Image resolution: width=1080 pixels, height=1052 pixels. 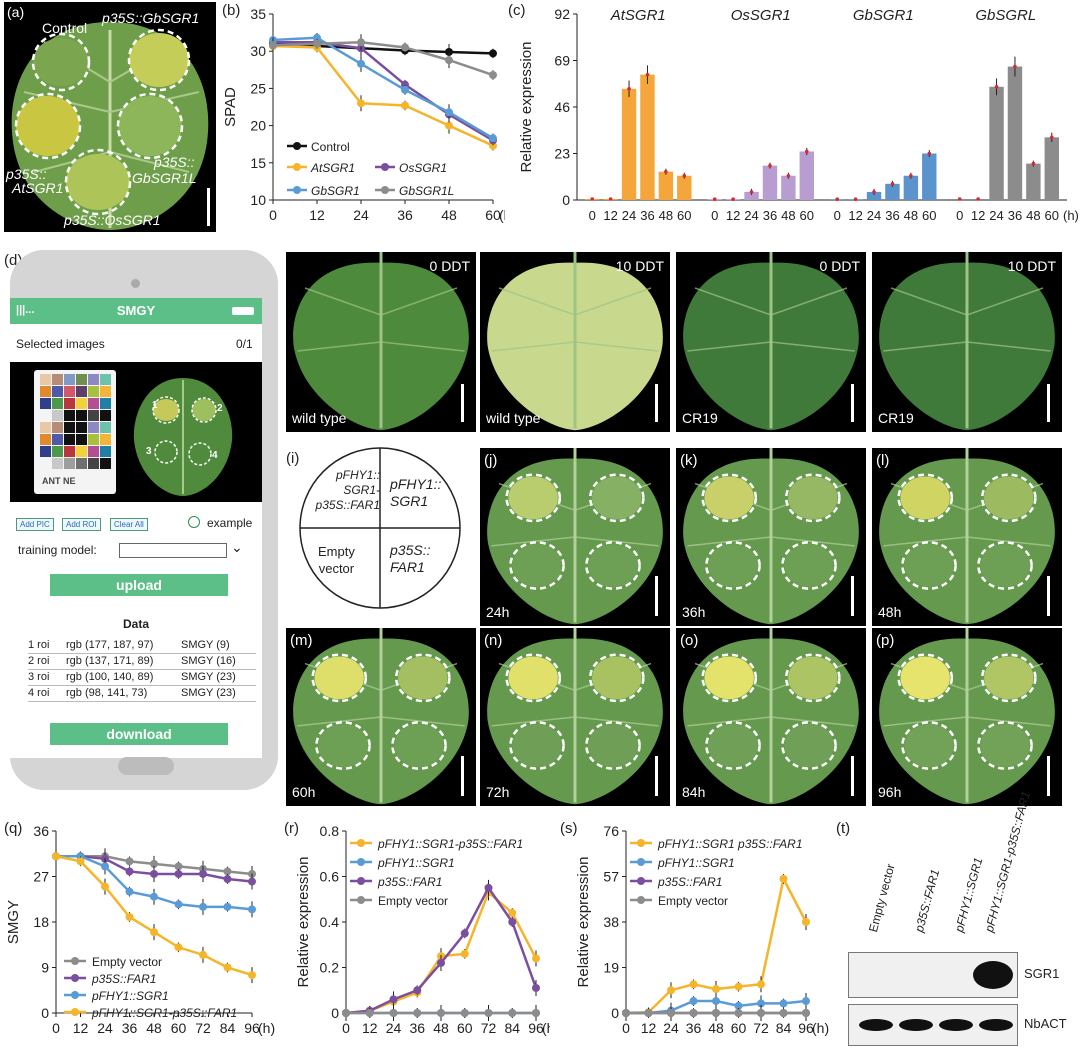 What do you see at coordinates (967, 717) in the screenshot?
I see `panel-p-photo: (p) 96h` at bounding box center [967, 717].